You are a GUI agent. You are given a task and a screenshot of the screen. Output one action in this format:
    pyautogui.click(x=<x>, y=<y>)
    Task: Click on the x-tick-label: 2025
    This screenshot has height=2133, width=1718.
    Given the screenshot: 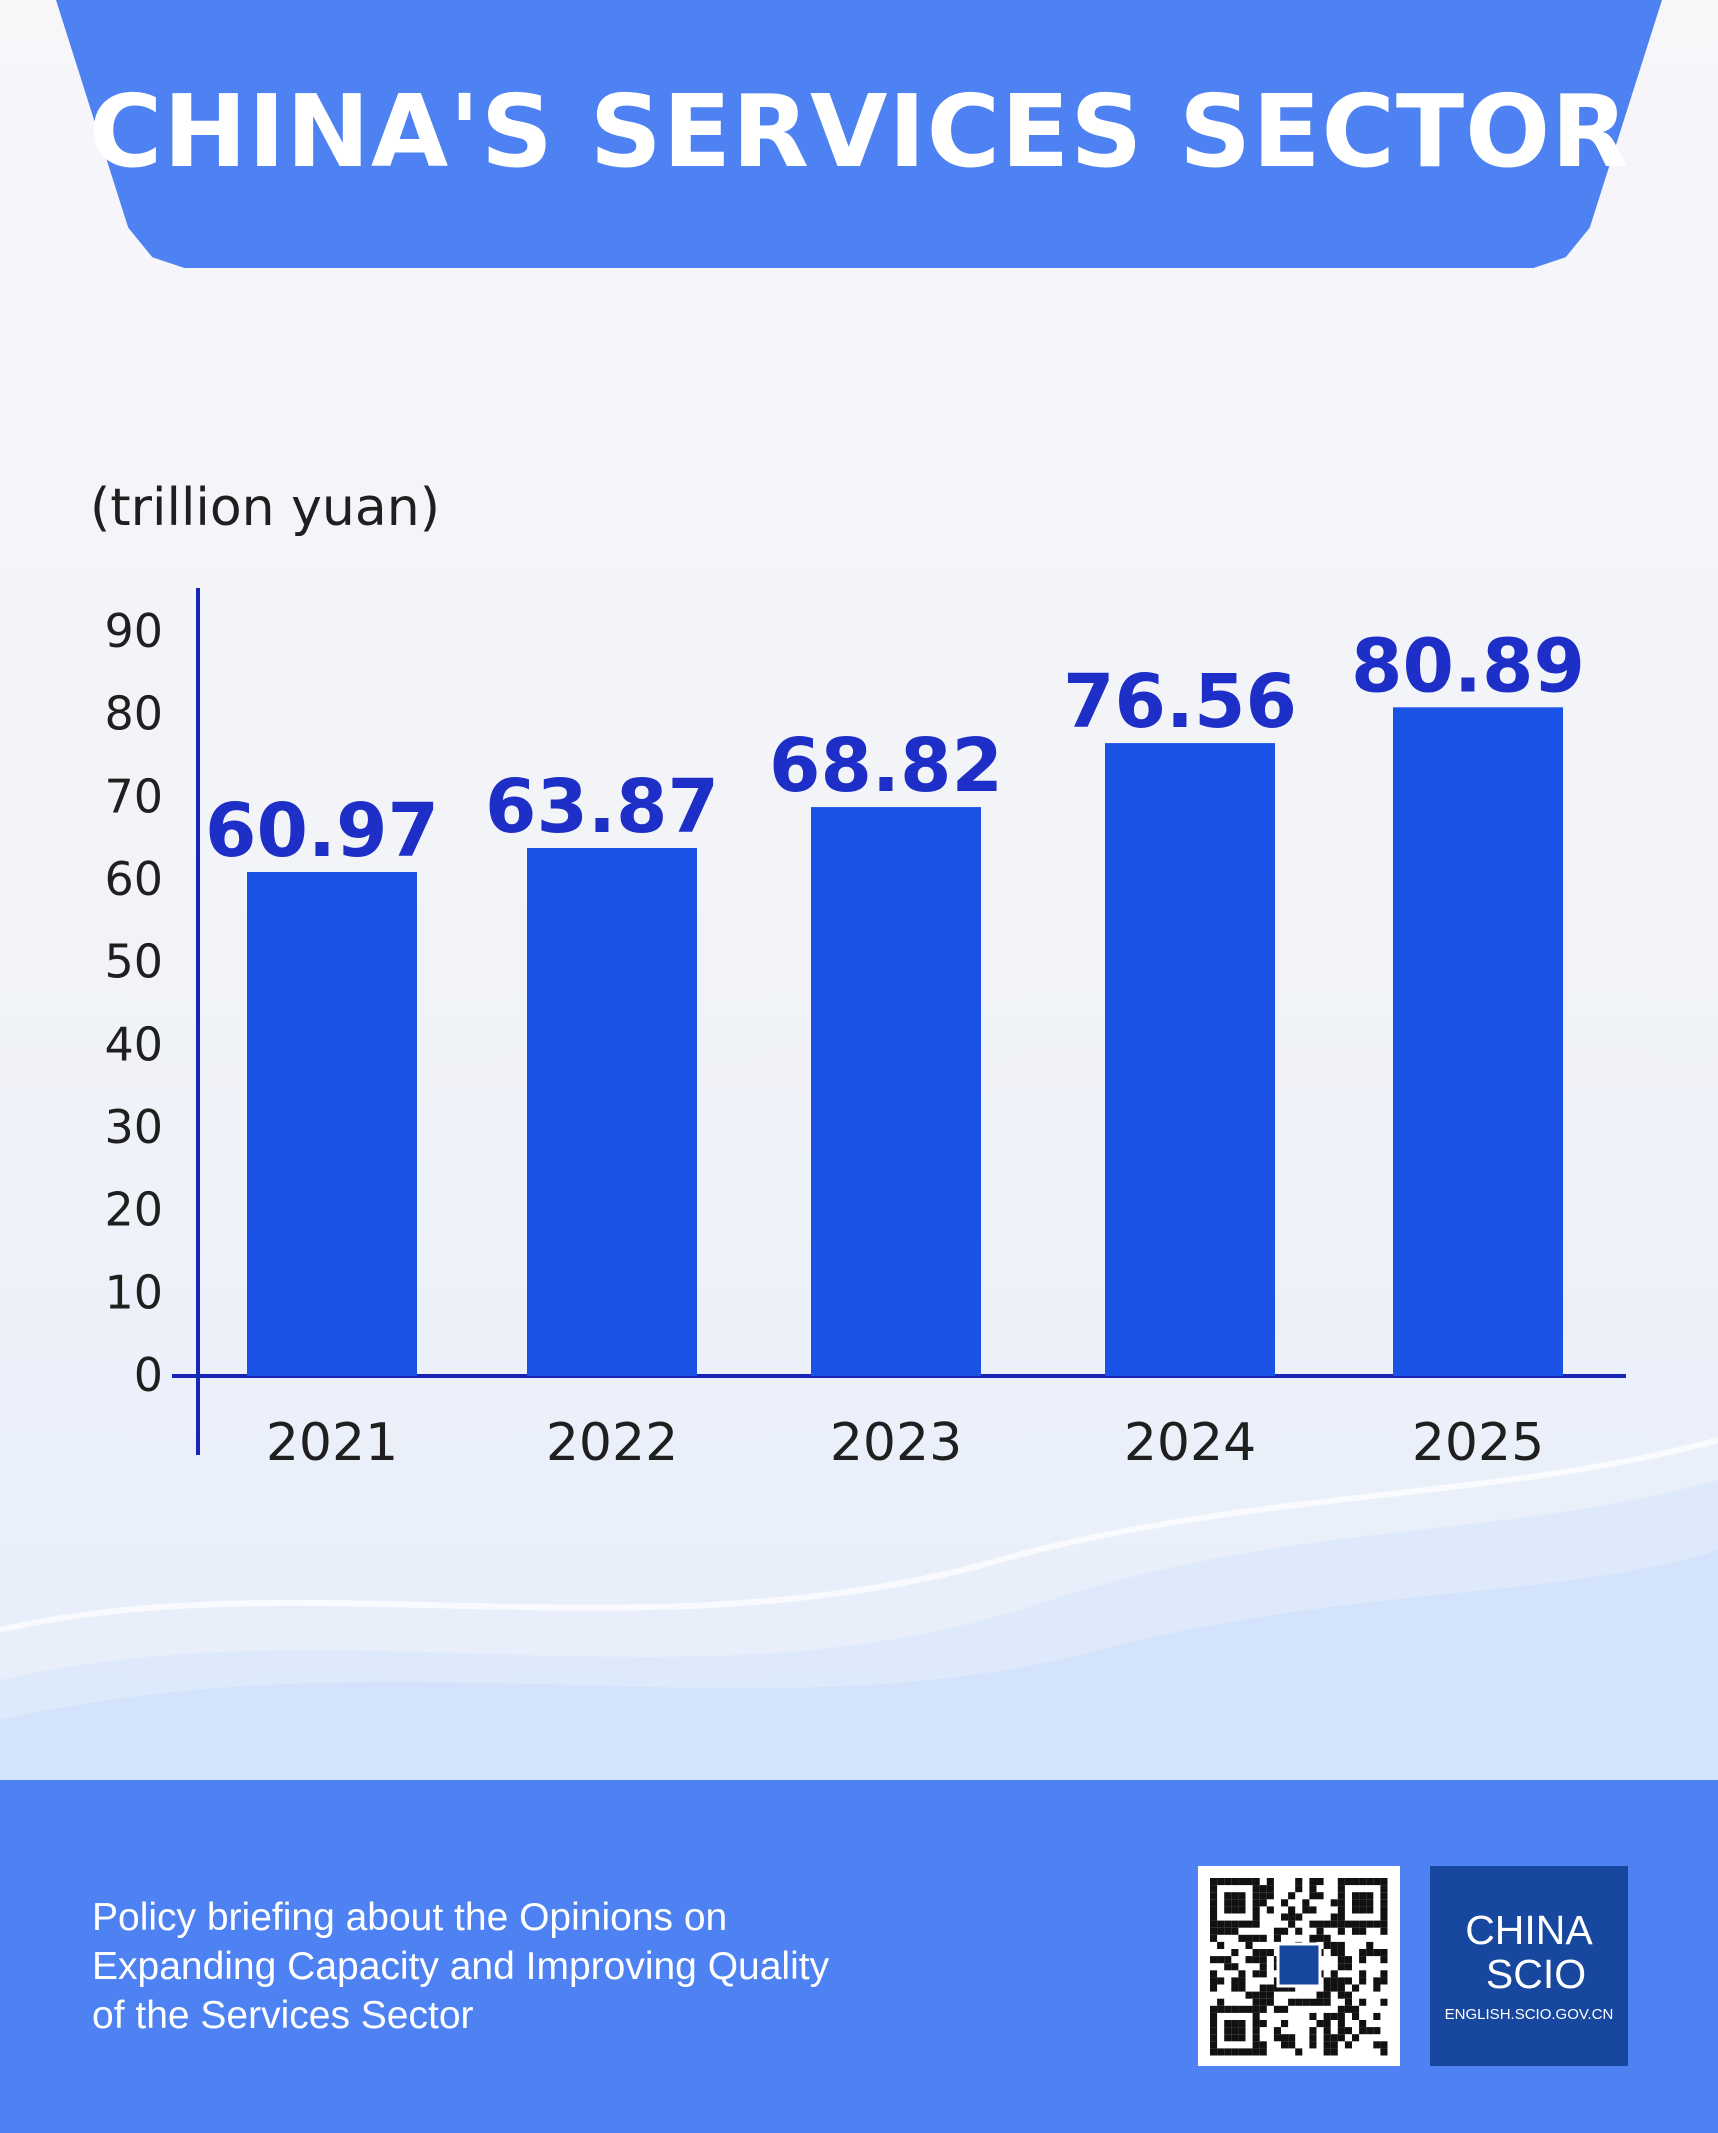 What is the action you would take?
    pyautogui.click(x=1478, y=1443)
    